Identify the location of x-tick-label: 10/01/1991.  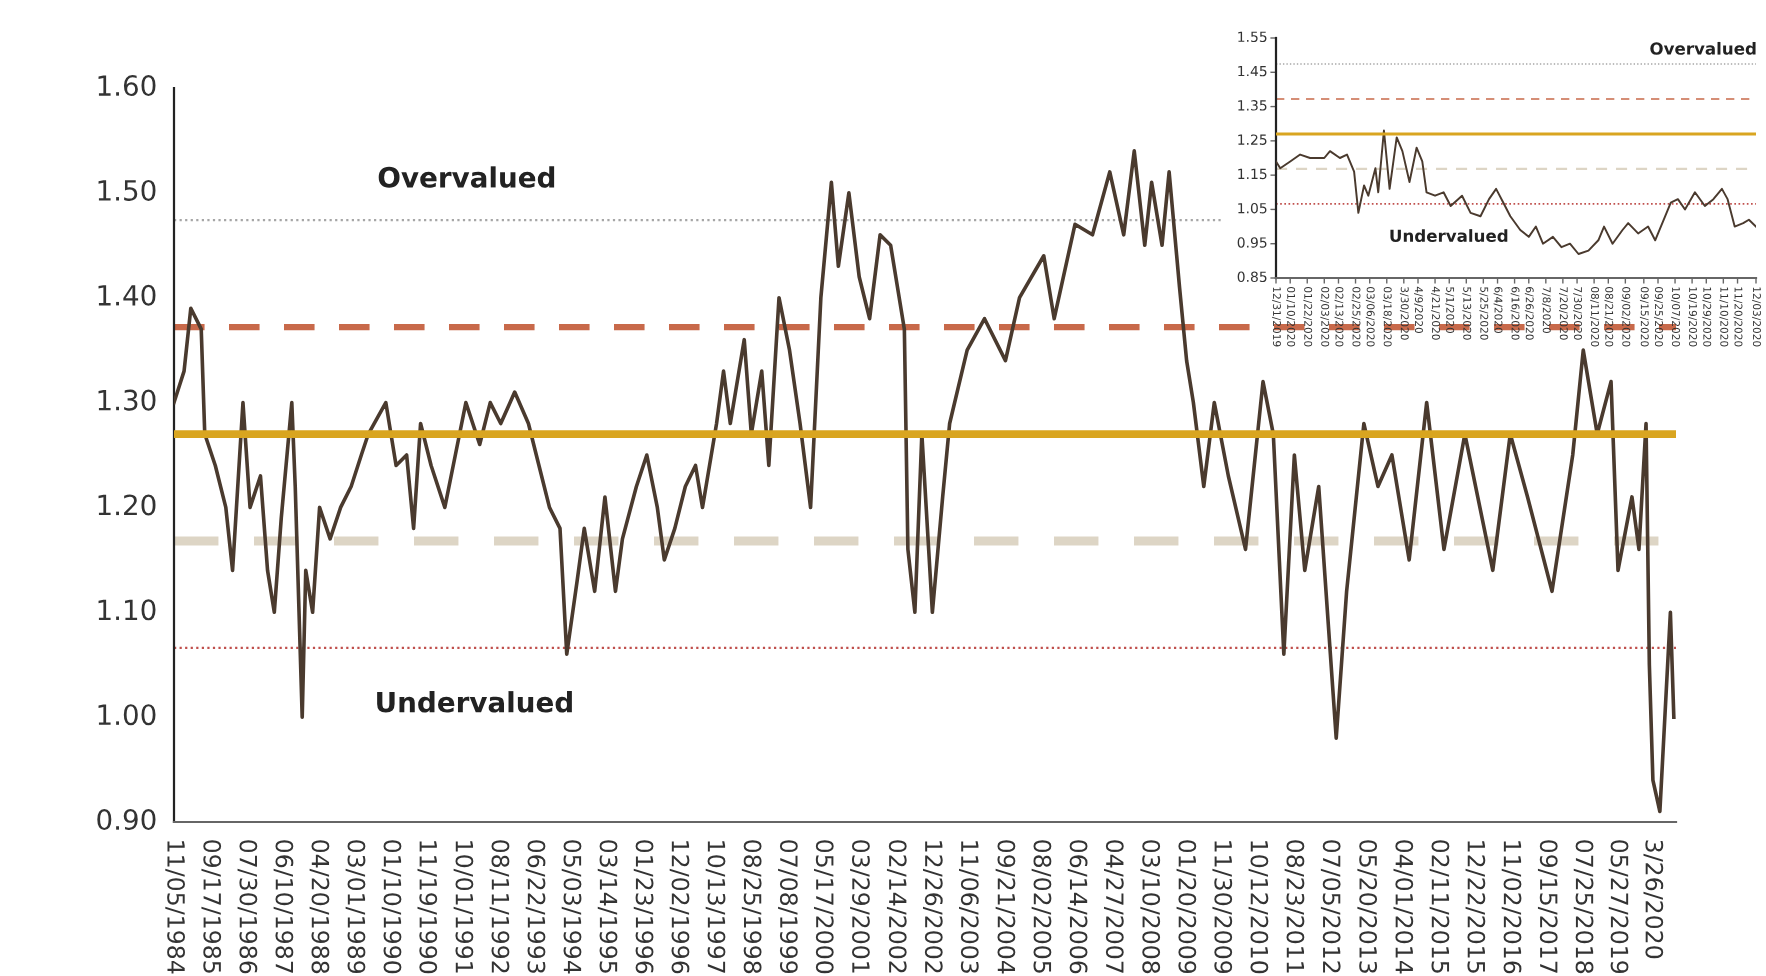
(463, 907).